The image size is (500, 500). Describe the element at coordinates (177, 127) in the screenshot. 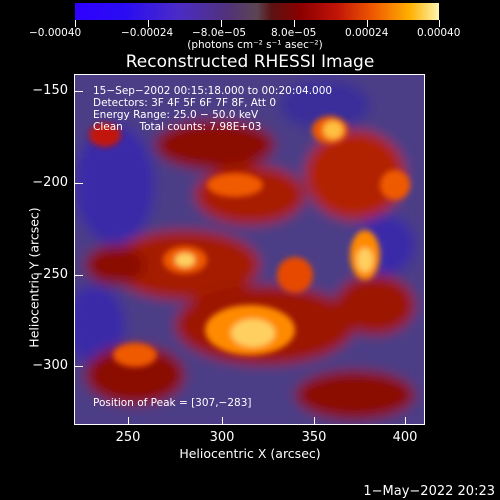

I see `info-line-clean: Clean Total counts: 7.98E+03` at that location.